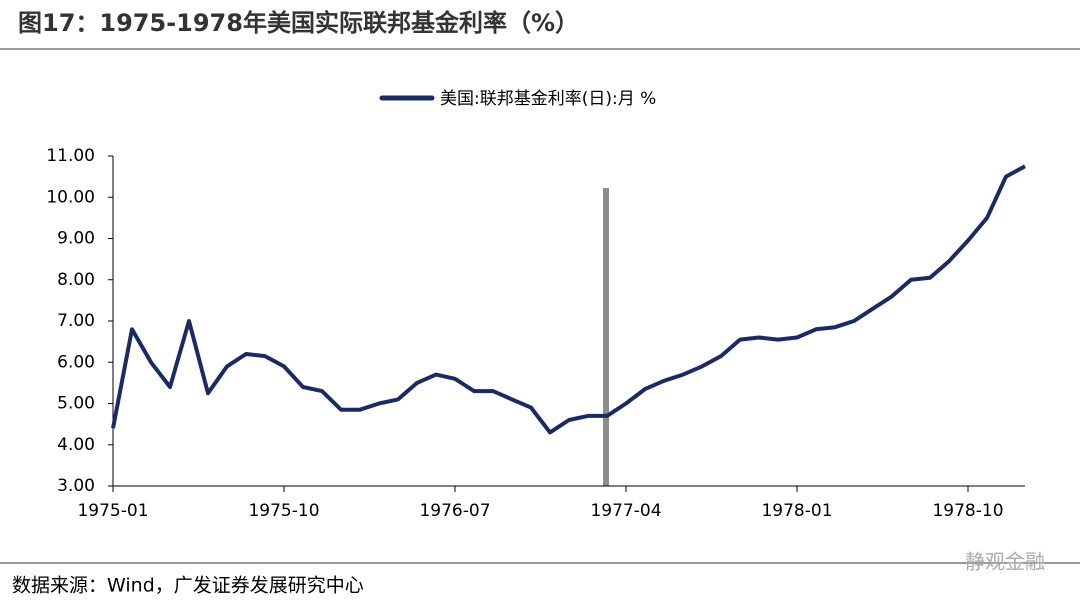 The width and height of the screenshot is (1080, 615). What do you see at coordinates (112, 511) in the screenshot?
I see `x-tick-label: 1975-01` at bounding box center [112, 511].